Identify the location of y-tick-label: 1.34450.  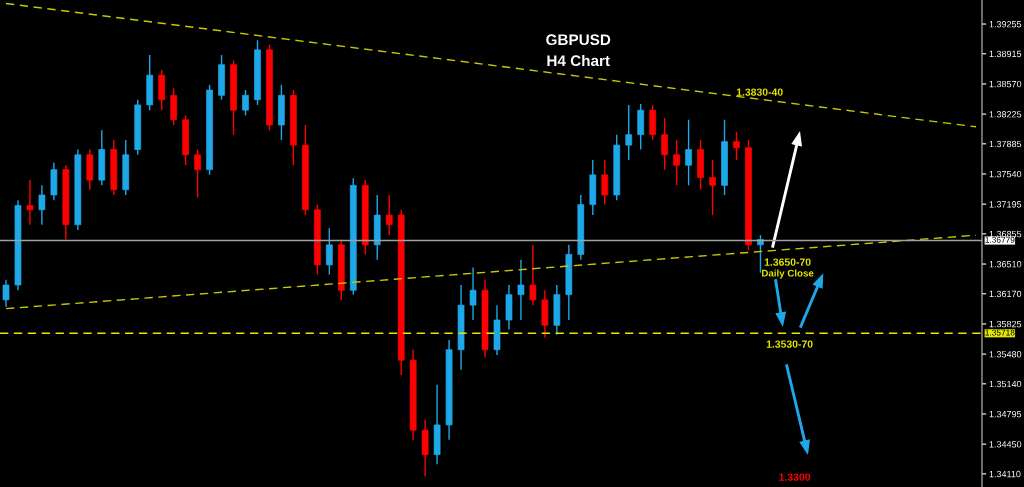
(1005, 444).